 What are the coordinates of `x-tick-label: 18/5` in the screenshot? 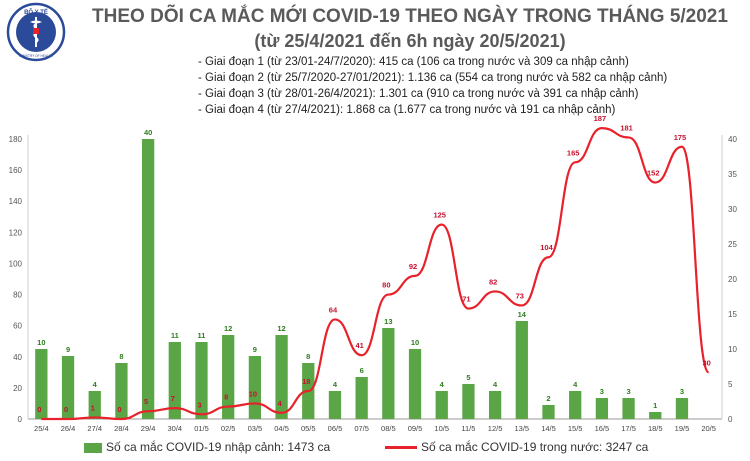 It's located at (655, 428).